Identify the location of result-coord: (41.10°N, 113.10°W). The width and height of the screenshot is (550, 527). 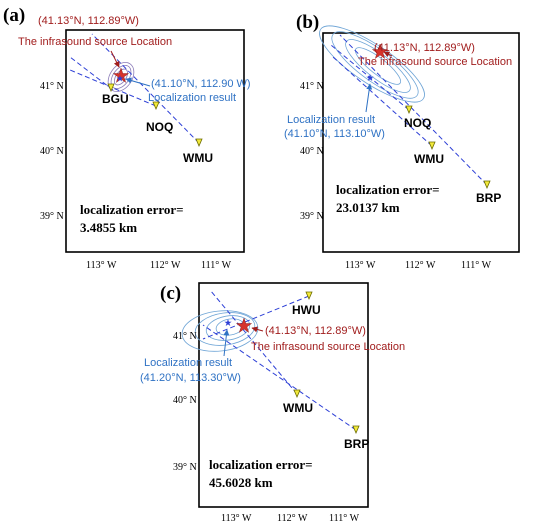
(334, 134).